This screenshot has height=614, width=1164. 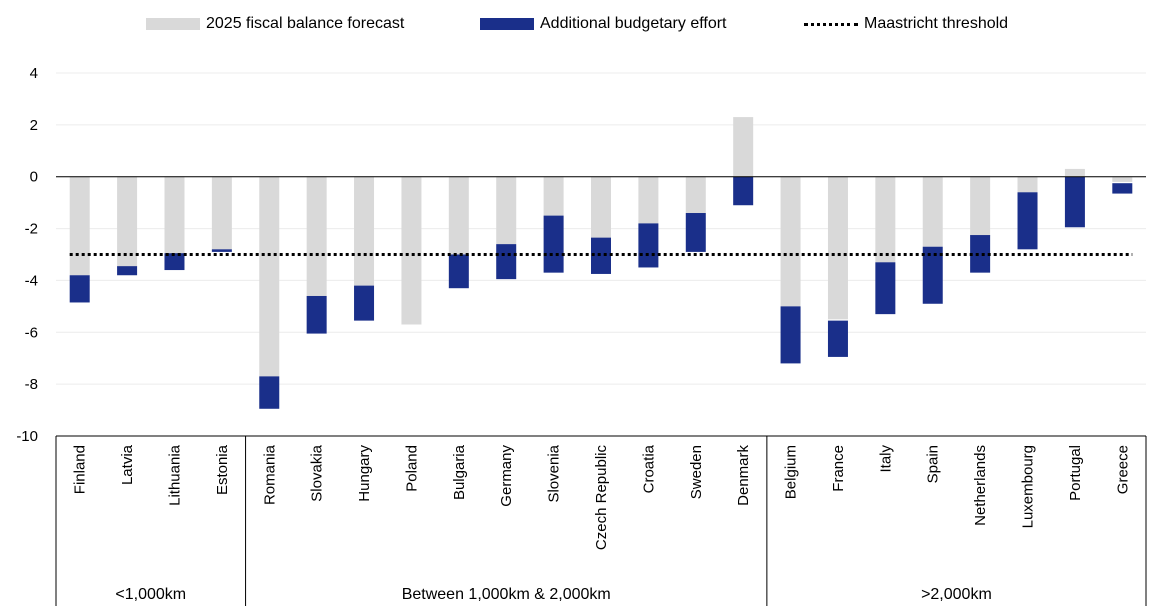 I want to click on y-tick-label: -4, so click(x=31, y=280).